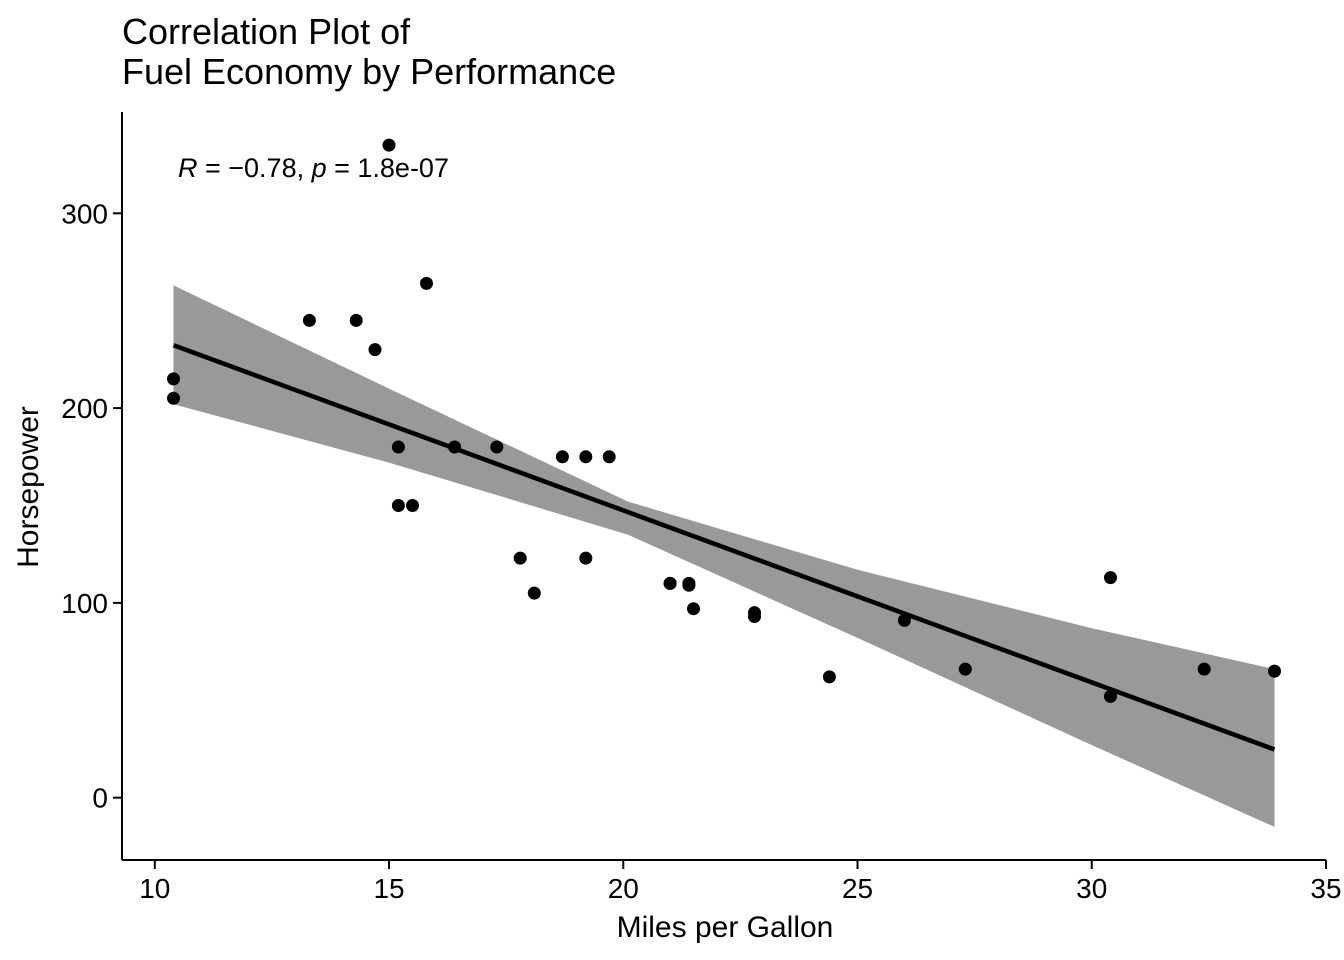 Image resolution: width=1344 pixels, height=960 pixels. Describe the element at coordinates (84, 213) in the screenshot. I see `y-tick-label: 300` at that location.